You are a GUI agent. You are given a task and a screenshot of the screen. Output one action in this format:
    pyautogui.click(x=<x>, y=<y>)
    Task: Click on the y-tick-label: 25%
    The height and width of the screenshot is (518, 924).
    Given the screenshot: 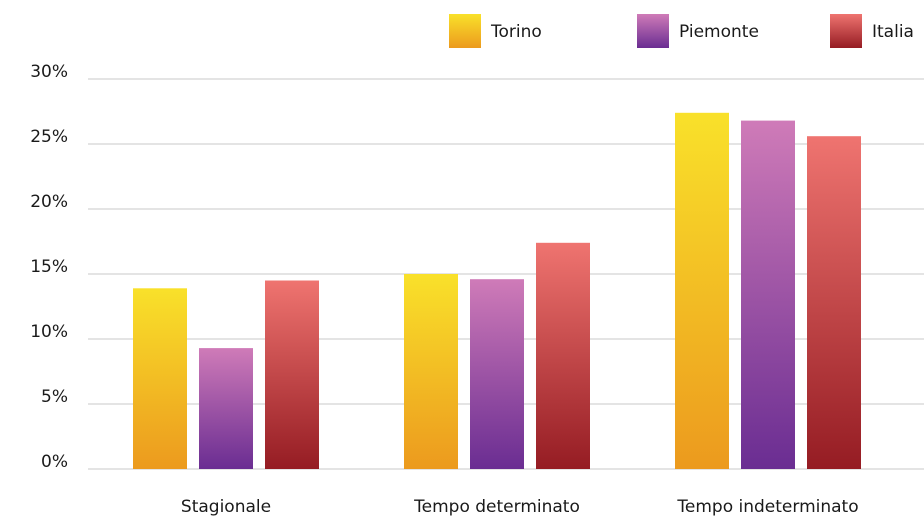 What is the action you would take?
    pyautogui.click(x=49, y=137)
    